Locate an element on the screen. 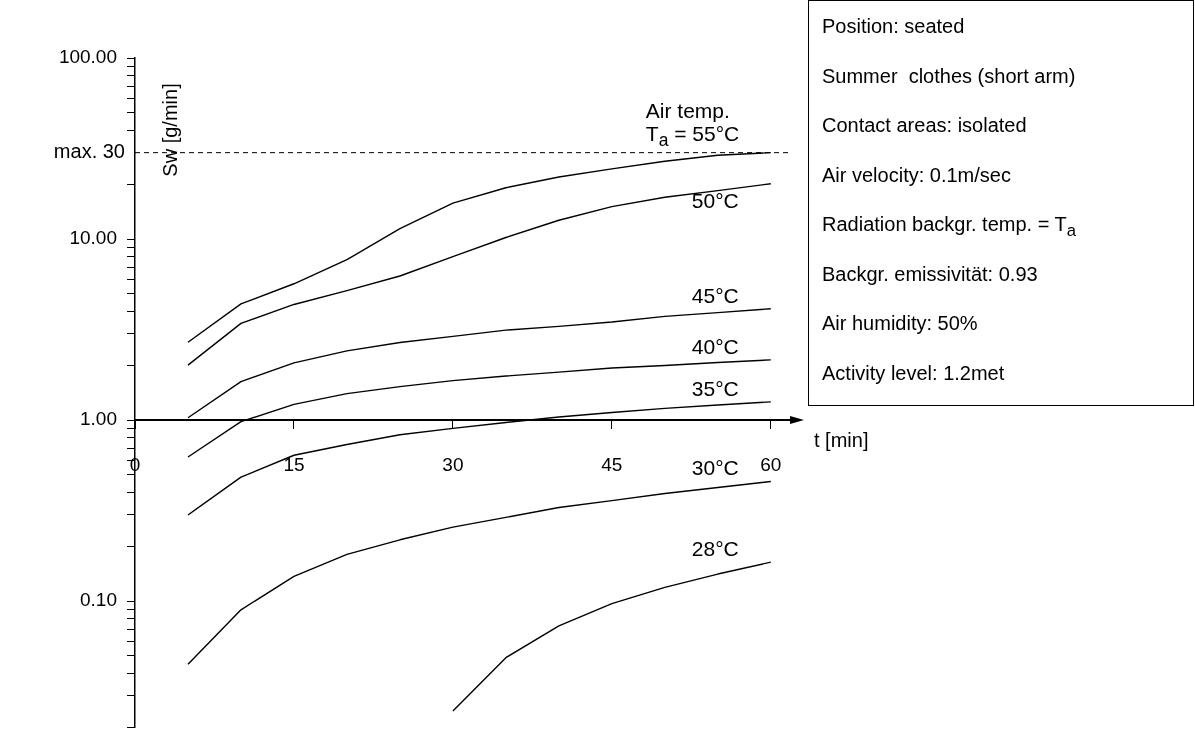  text: Backgr. emissivität: 0.93 is located at coordinates (930, 274).